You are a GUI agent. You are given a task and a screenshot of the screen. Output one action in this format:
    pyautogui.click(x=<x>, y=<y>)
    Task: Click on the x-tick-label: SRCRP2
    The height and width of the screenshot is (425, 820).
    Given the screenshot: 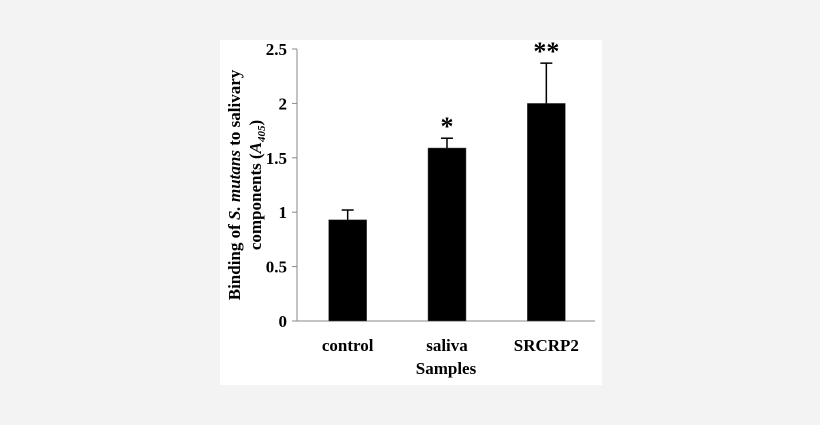 What is the action you would take?
    pyautogui.click(x=546, y=345)
    